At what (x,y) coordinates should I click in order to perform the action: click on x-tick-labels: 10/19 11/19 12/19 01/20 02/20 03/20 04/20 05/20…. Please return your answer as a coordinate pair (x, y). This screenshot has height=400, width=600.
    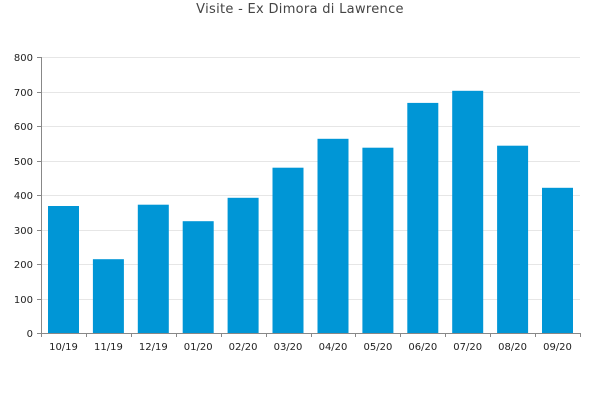
    Looking at the image, I should click on (310, 347).